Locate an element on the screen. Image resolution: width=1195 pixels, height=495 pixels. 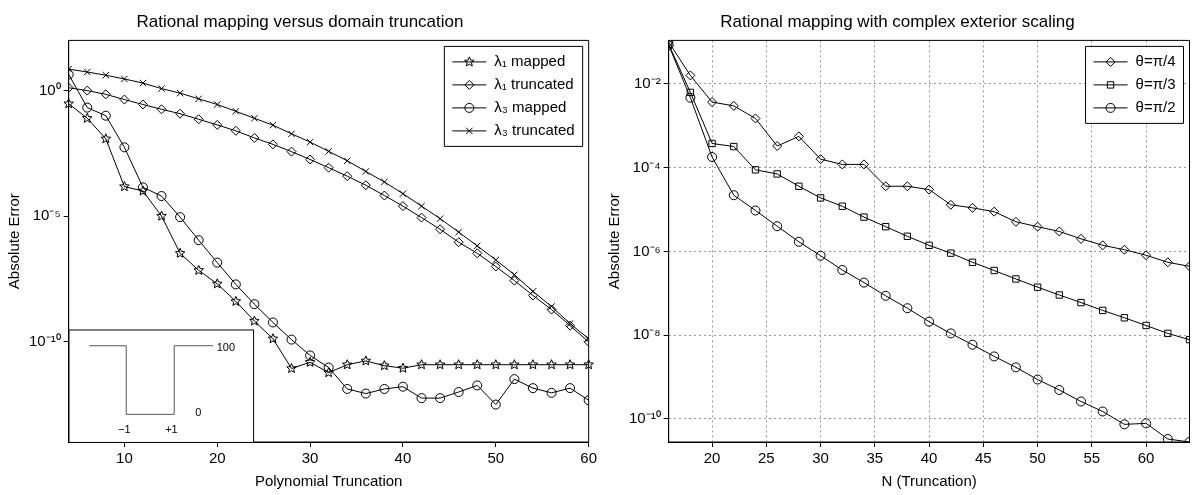
y-tick-label: 10⁻⁵ is located at coordinates (46, 215).